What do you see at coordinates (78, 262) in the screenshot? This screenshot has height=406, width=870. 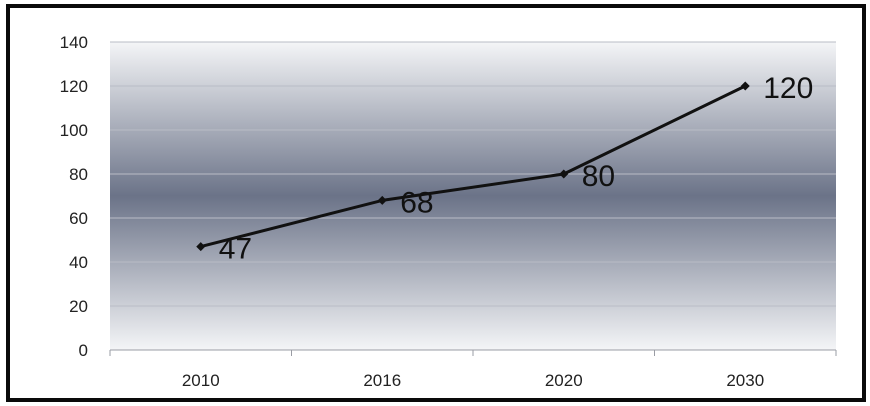 I see `y-tick-label: 40` at bounding box center [78, 262].